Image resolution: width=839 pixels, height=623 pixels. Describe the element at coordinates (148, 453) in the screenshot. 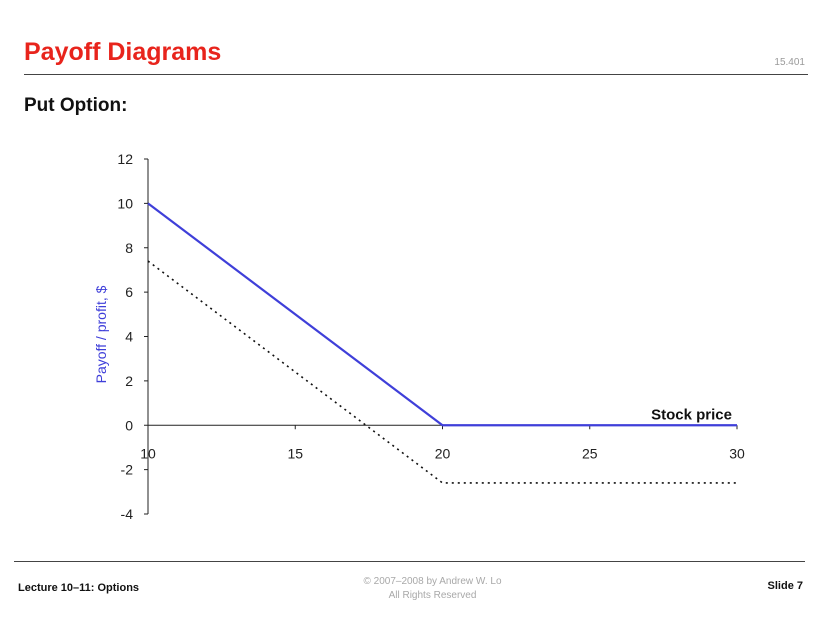

I see `x-tick-label: 10` at that location.